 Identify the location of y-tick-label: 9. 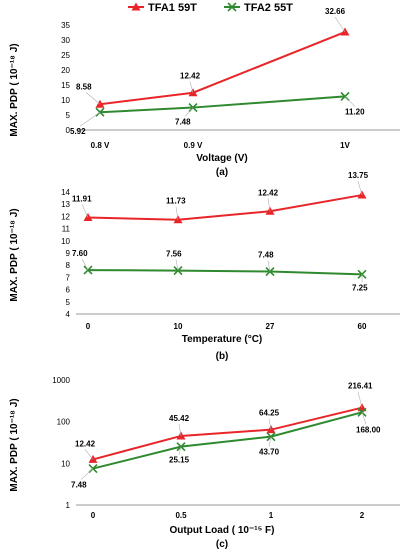
(68, 253).